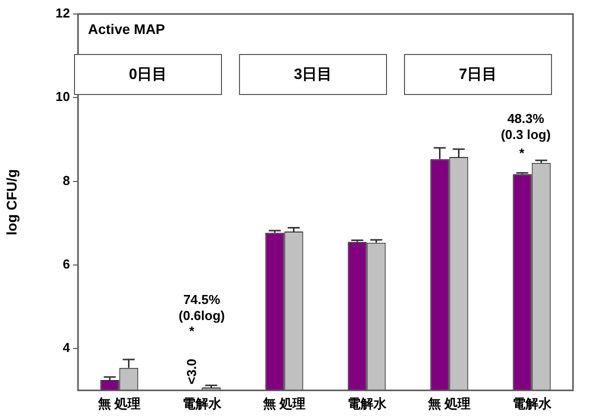  What do you see at coordinates (127, 28) in the screenshot?
I see `text: Active MAP` at bounding box center [127, 28].